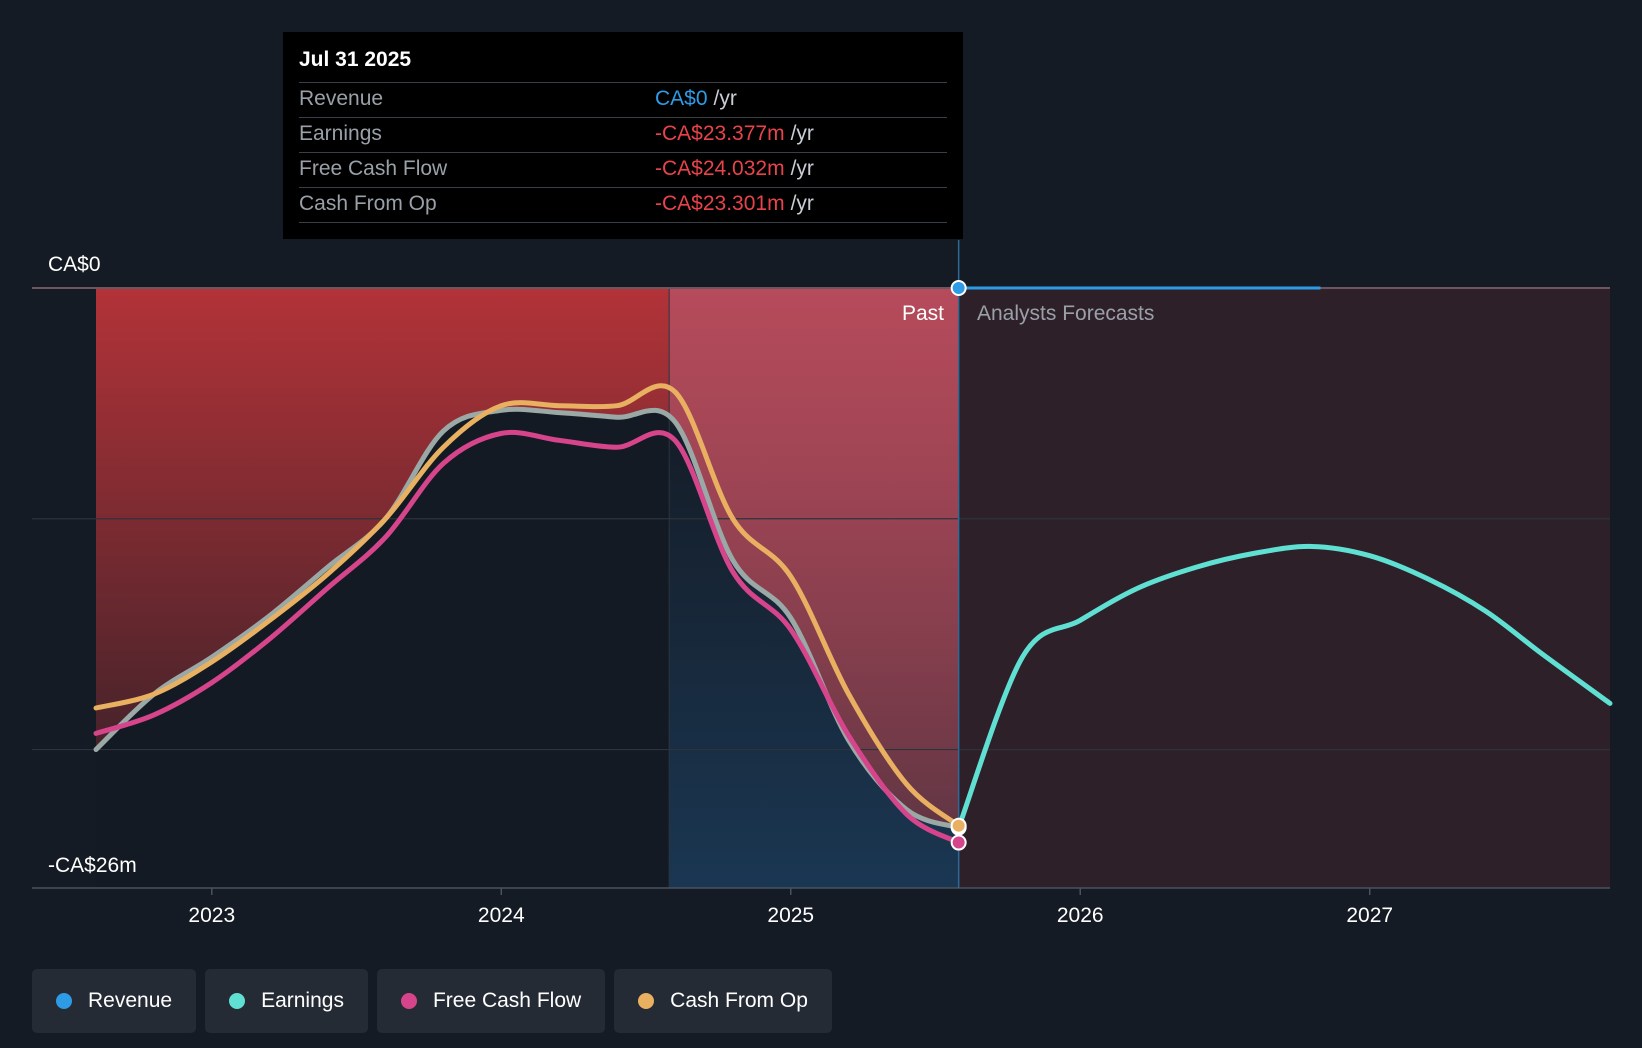  What do you see at coordinates (958, 825) in the screenshot?
I see `cash-from-op-marker` at bounding box center [958, 825].